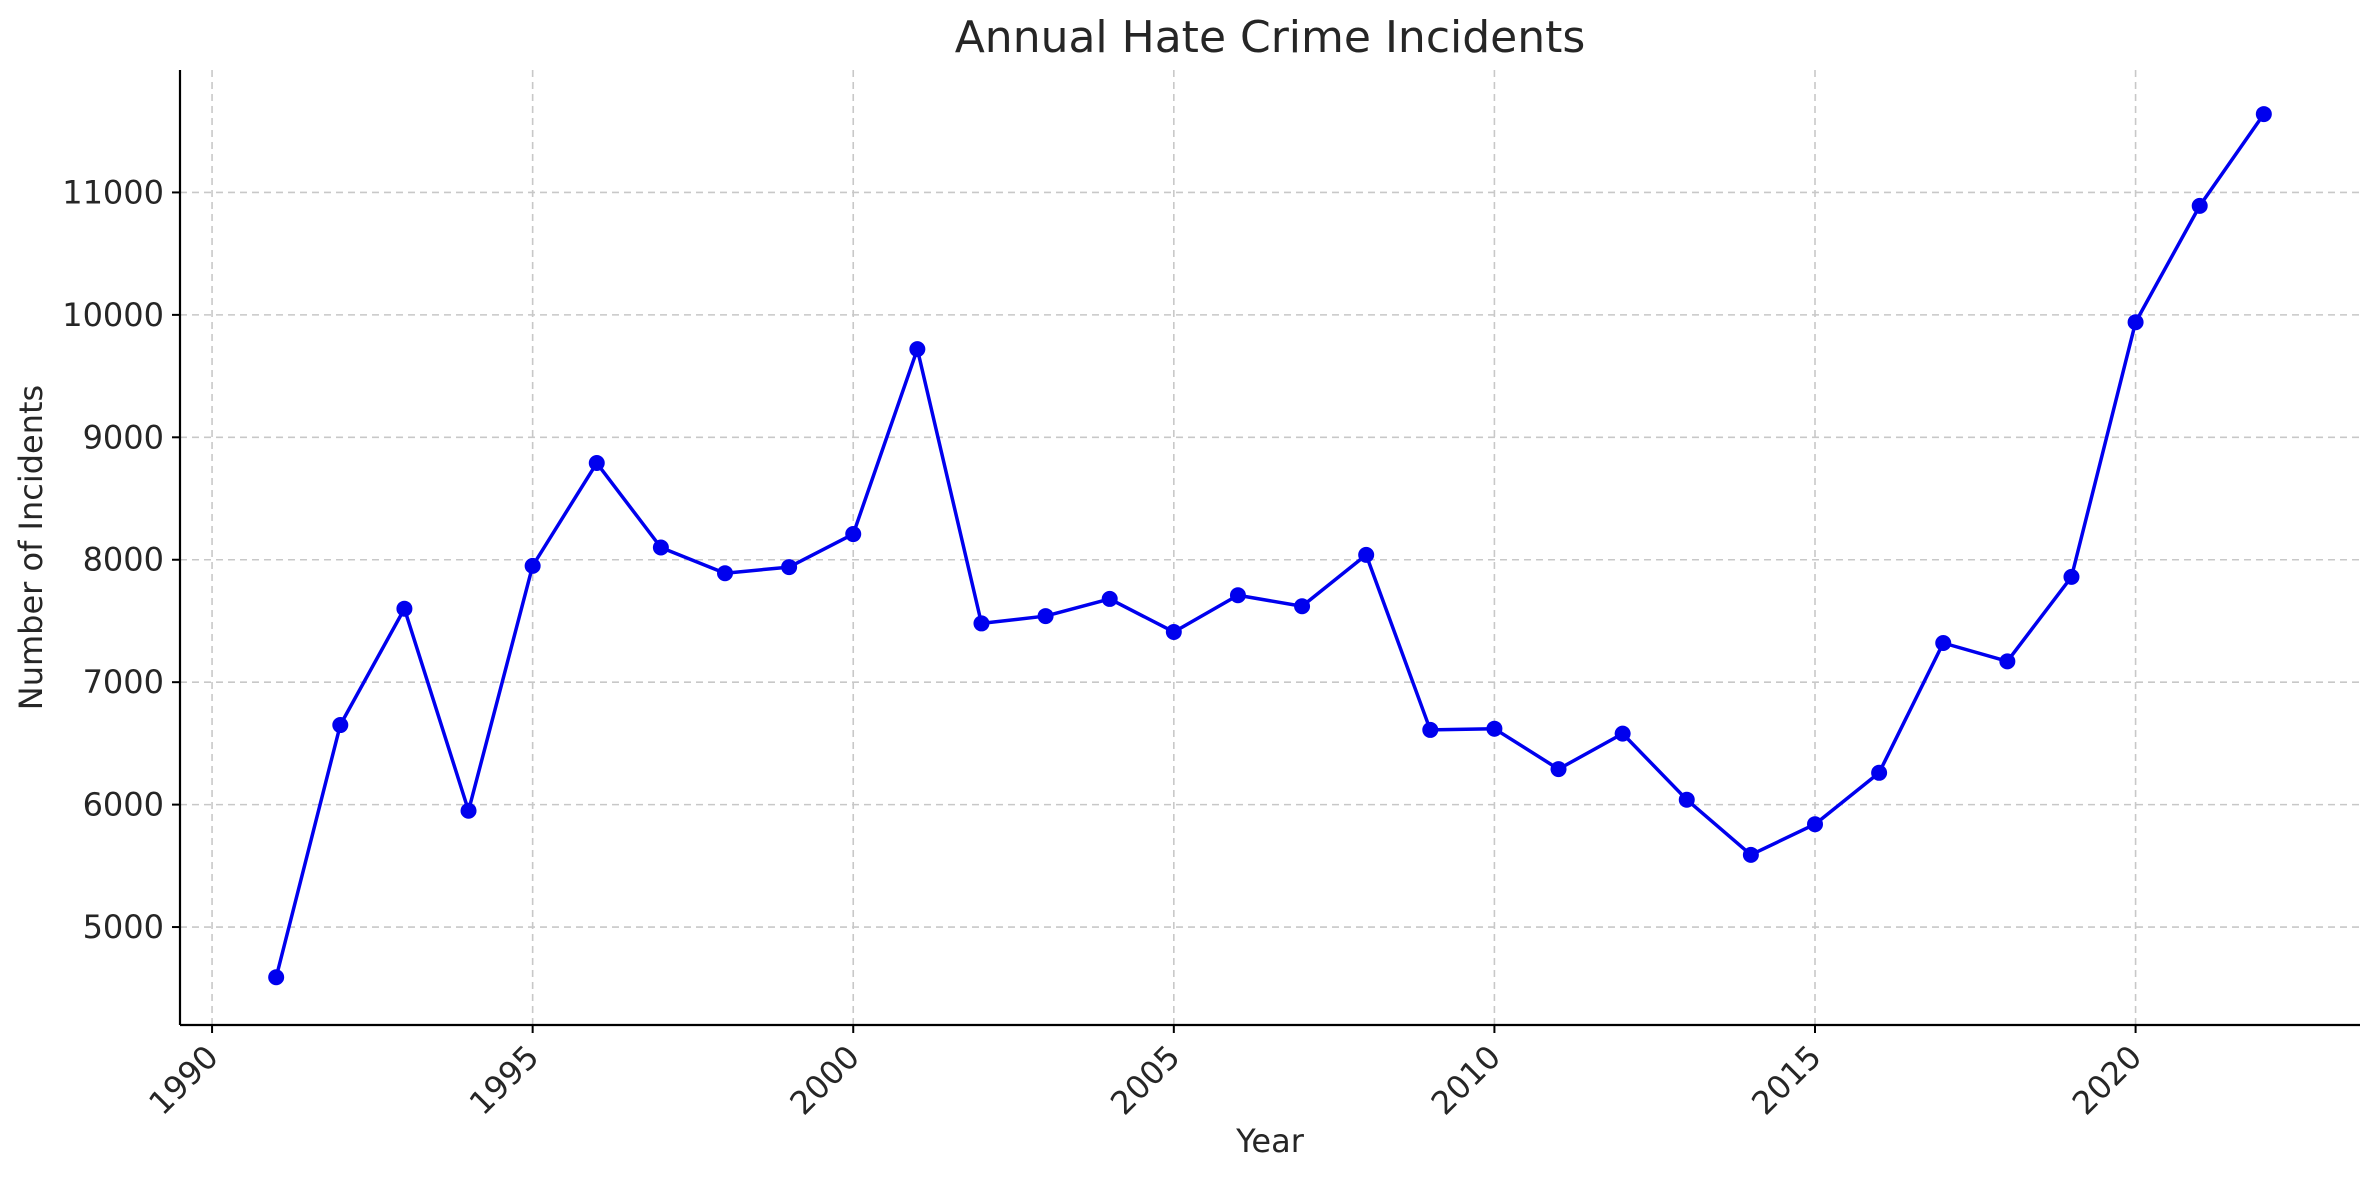  I want to click on y-tick-label: 7000, so click(123, 682).